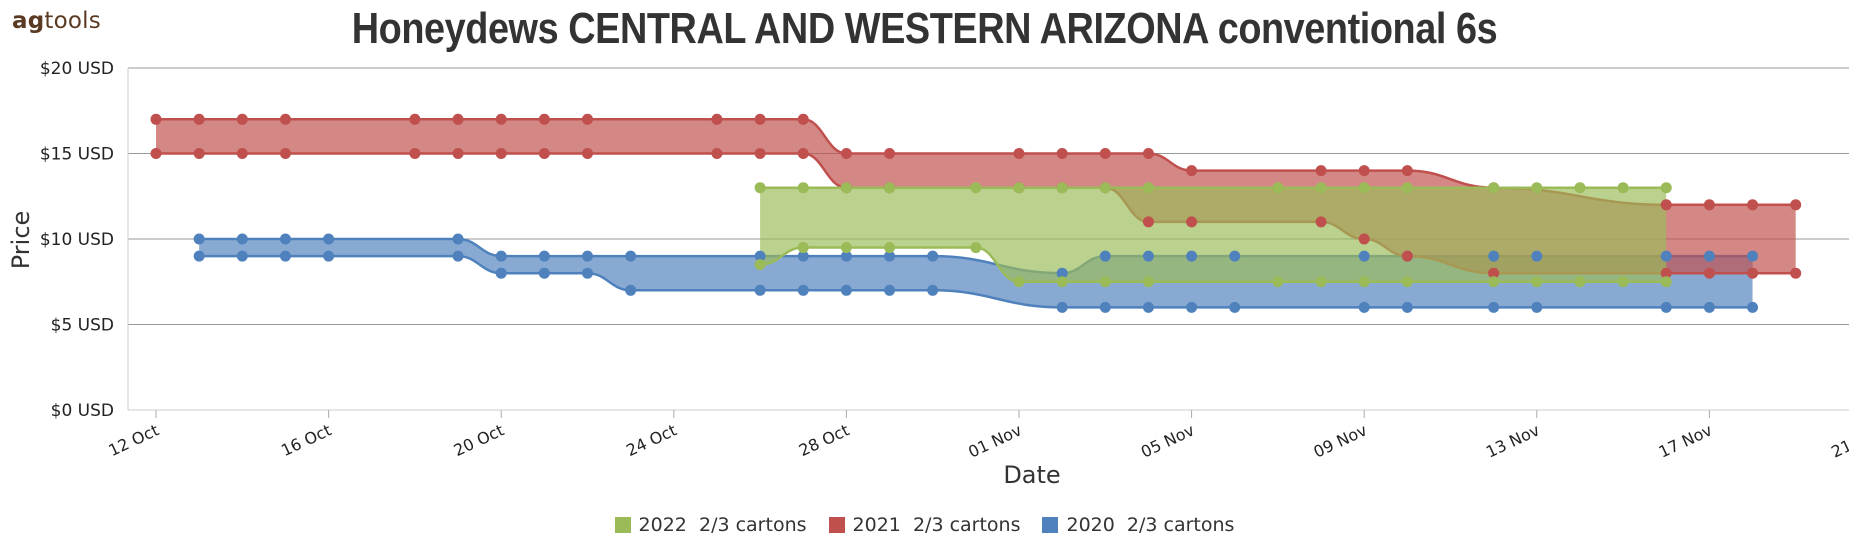 Image resolution: width=1849 pixels, height=544 pixels. What do you see at coordinates (710, 525) in the screenshot?
I see `legend-item-2022: 2022 2/3 cartons` at bounding box center [710, 525].